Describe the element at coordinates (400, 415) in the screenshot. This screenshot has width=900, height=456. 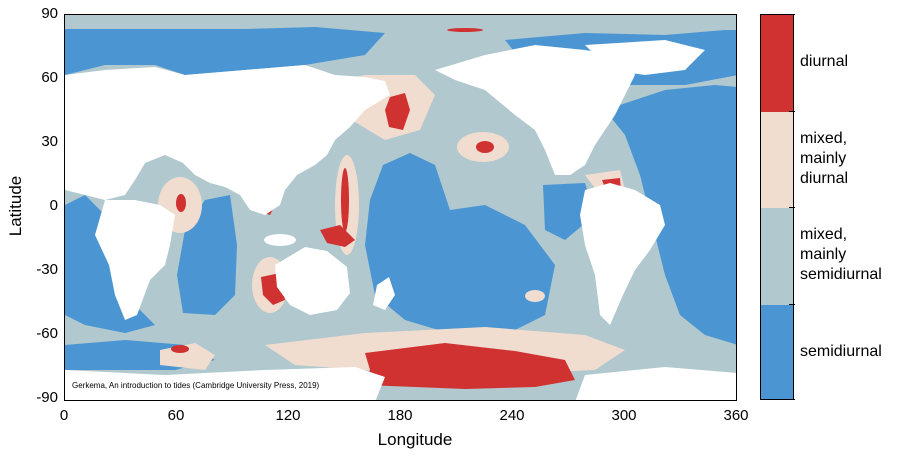
I see `x-tick-label: 180` at that location.